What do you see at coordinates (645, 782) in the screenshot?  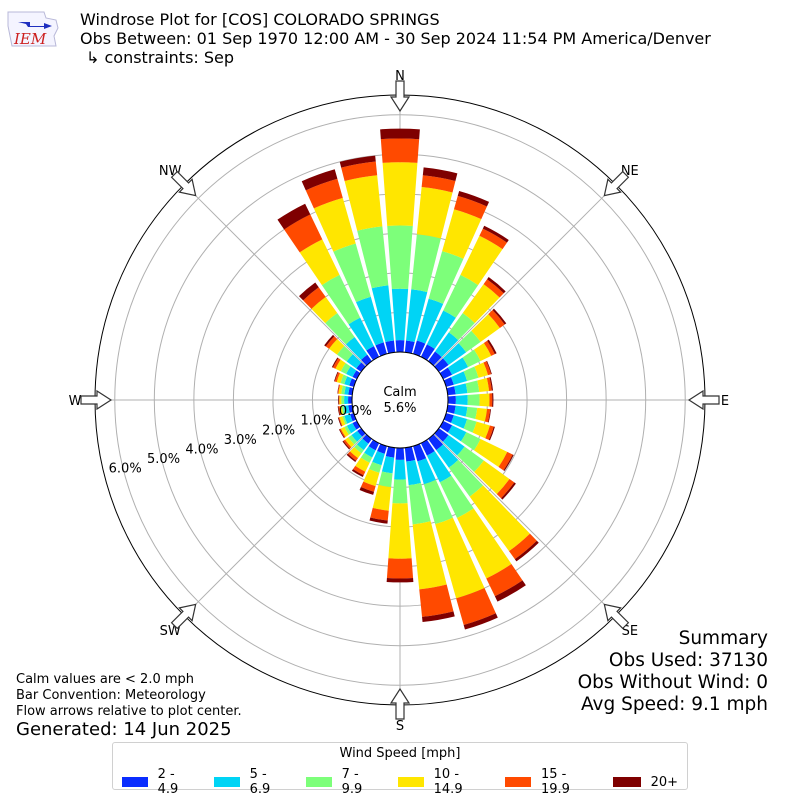 I see `legend-item-5: 20+` at bounding box center [645, 782].